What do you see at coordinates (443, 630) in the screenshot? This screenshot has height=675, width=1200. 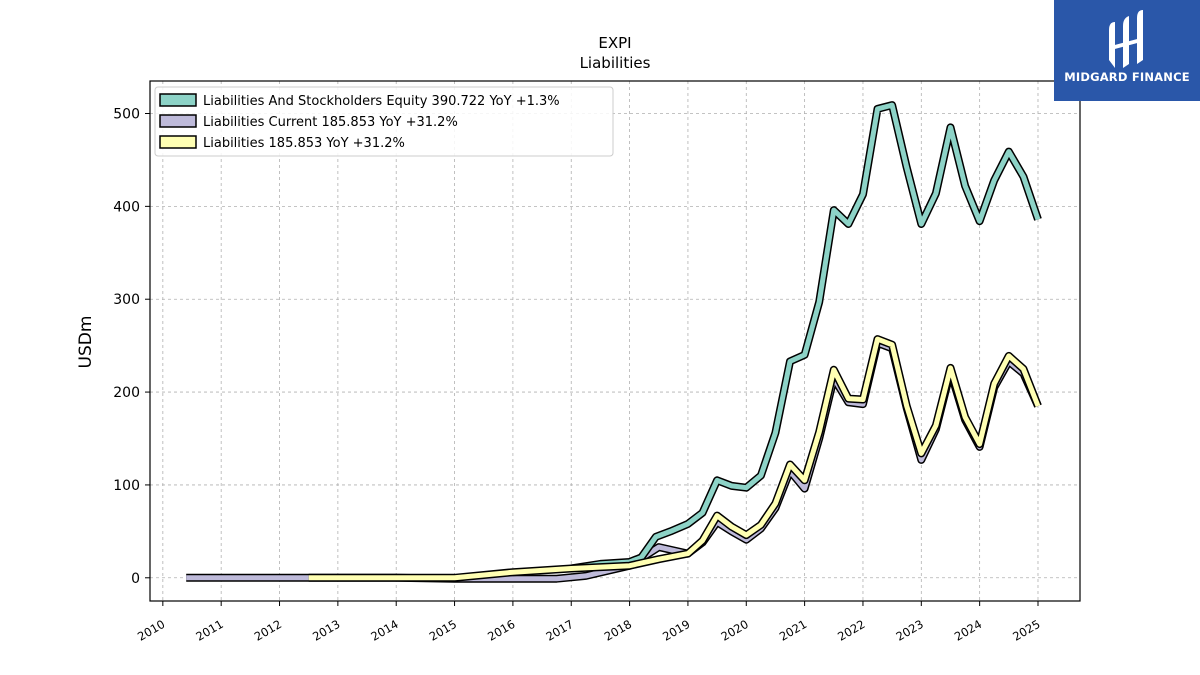 I see `x-tick-label: 2015` at bounding box center [443, 630].